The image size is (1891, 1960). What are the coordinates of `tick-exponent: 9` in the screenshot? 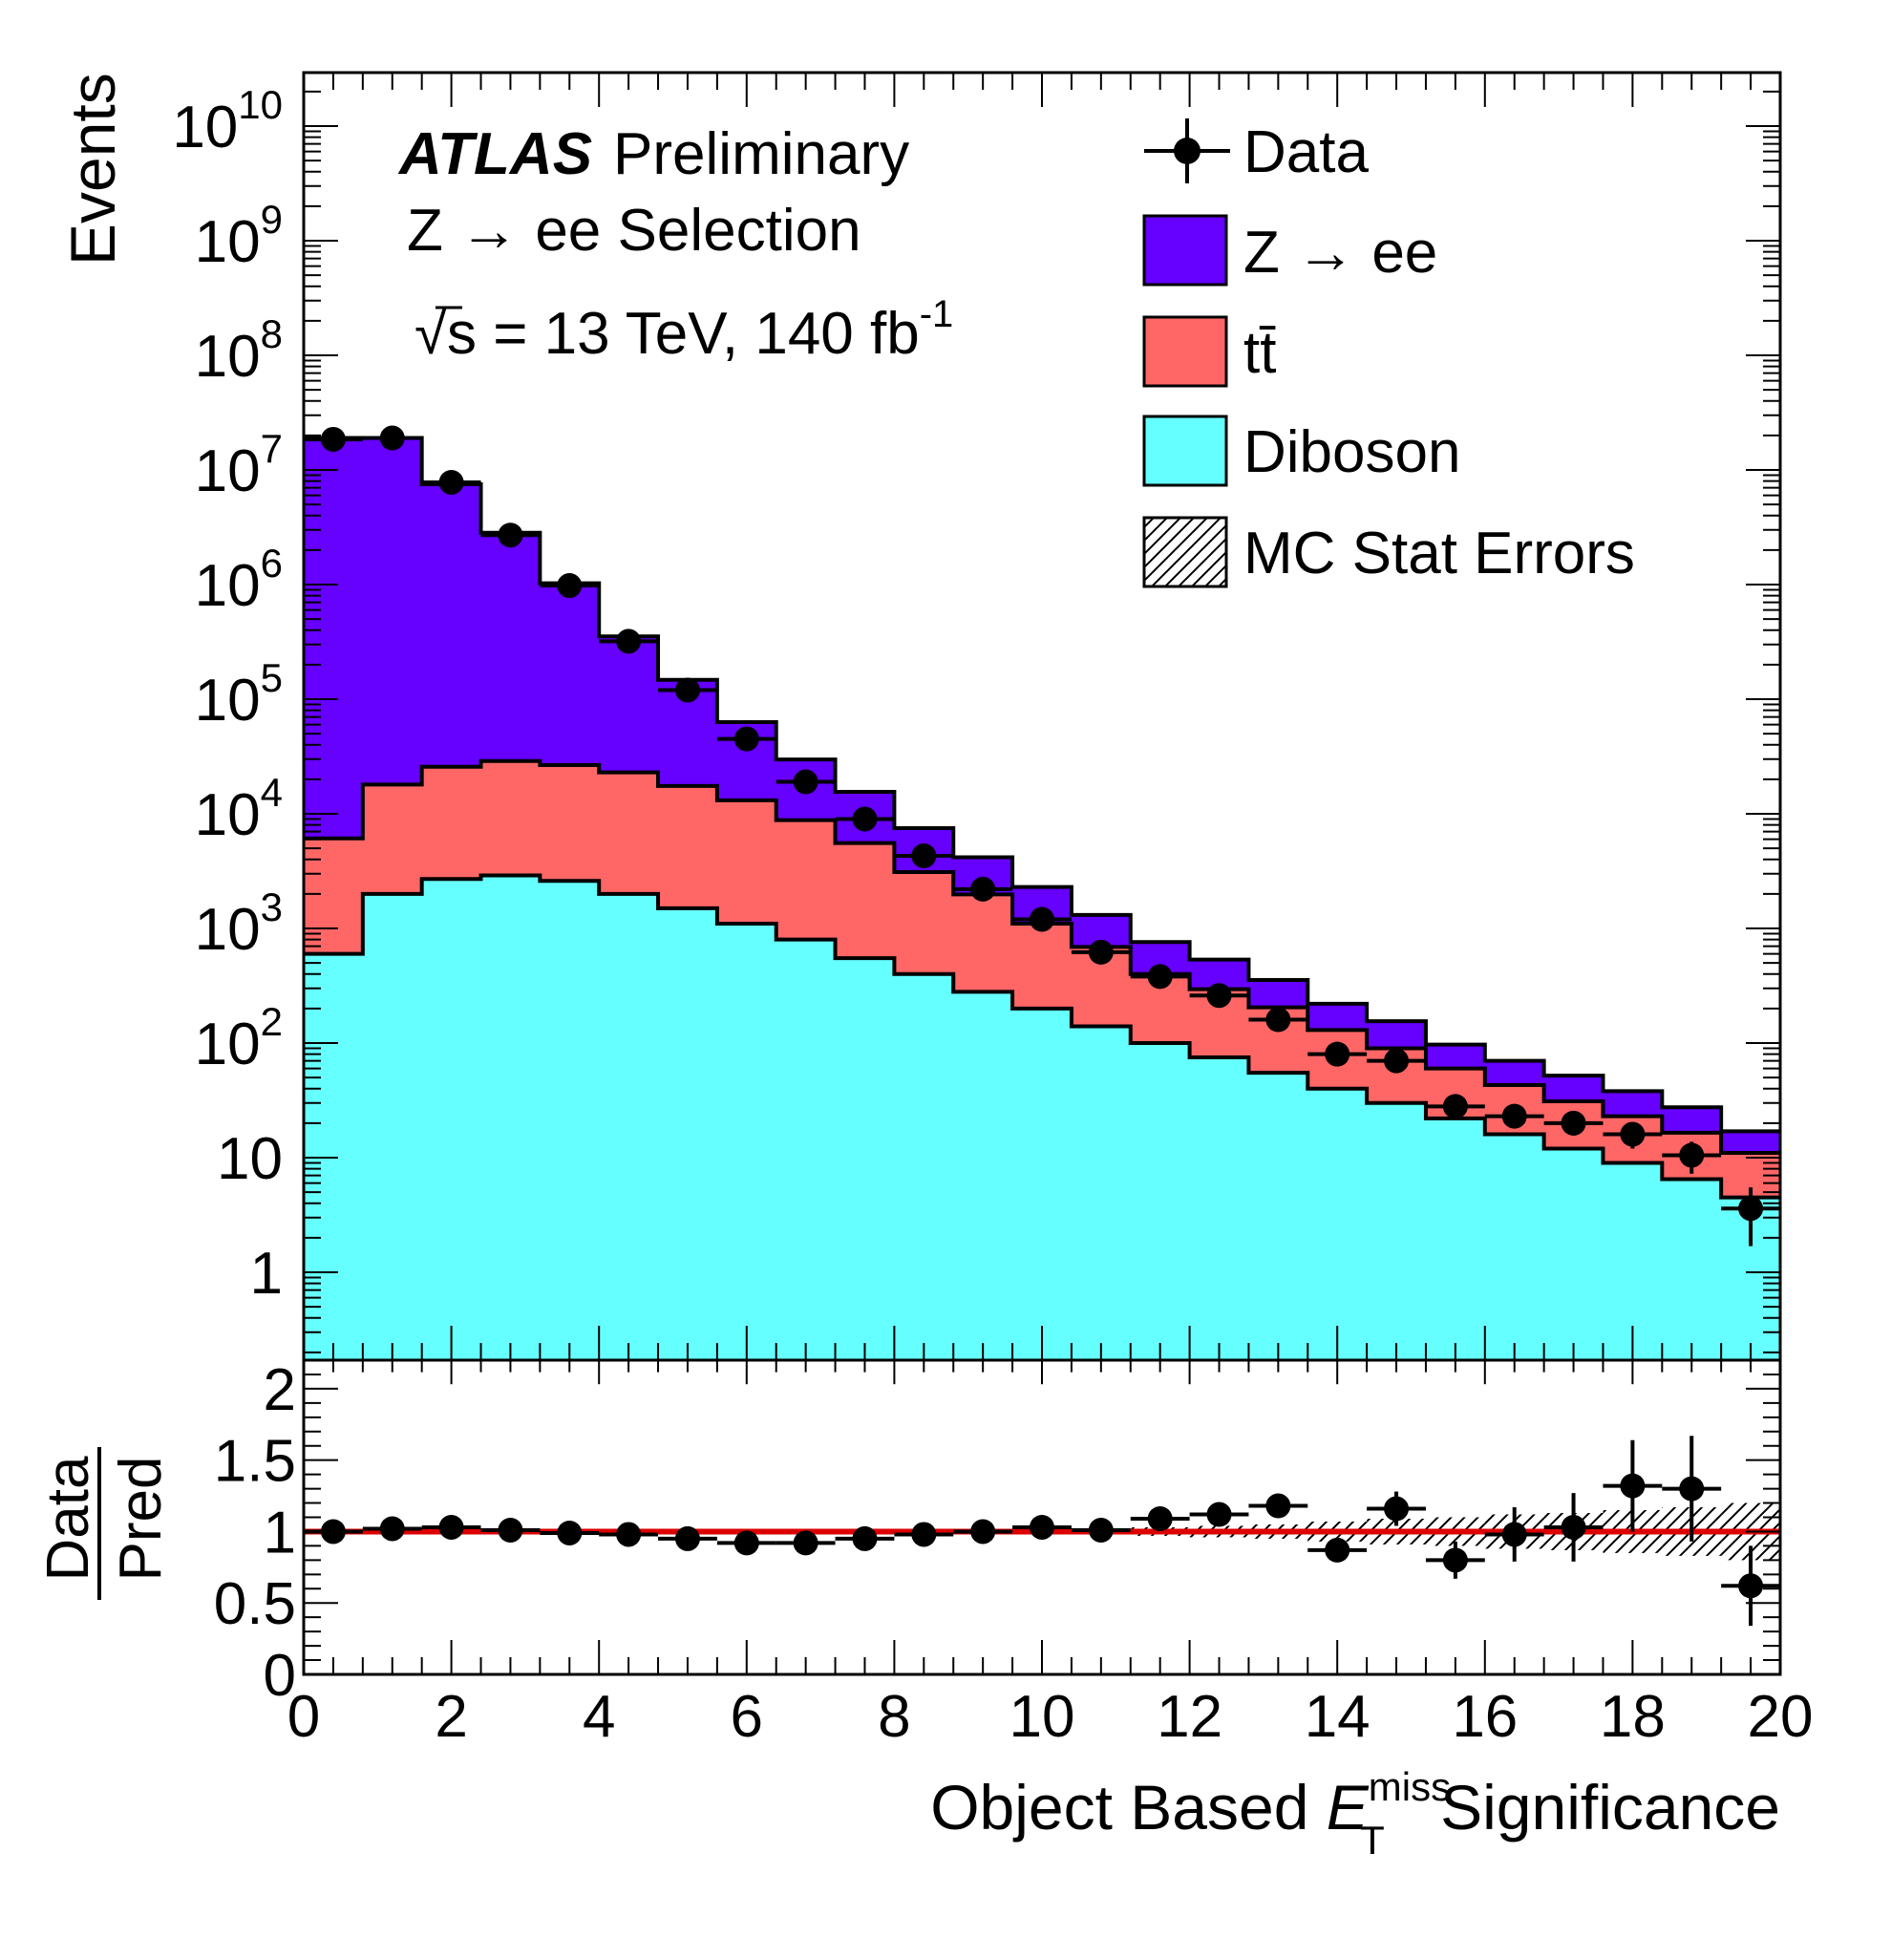 It's located at (272, 219).